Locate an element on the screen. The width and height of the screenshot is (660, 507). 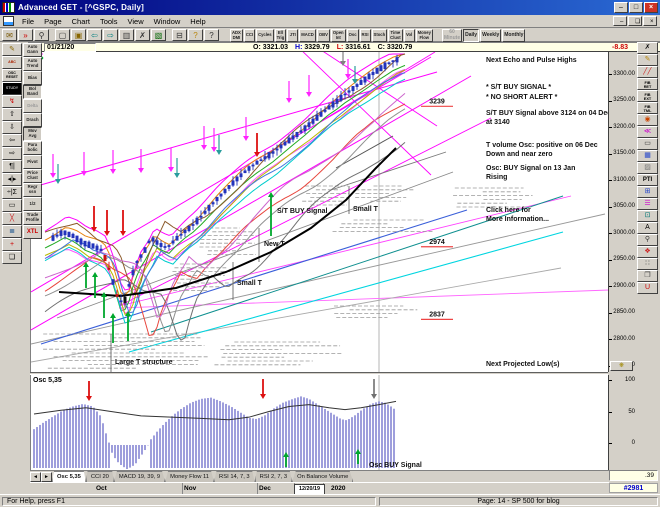
pivot-button: Pivot is located at coordinates (32, 162).